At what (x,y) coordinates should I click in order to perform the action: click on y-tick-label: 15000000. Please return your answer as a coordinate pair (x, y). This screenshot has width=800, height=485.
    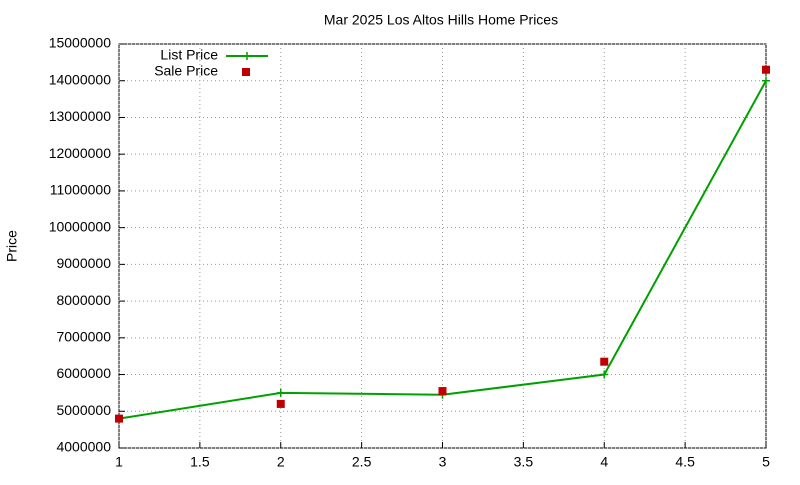
    Looking at the image, I should click on (80, 43).